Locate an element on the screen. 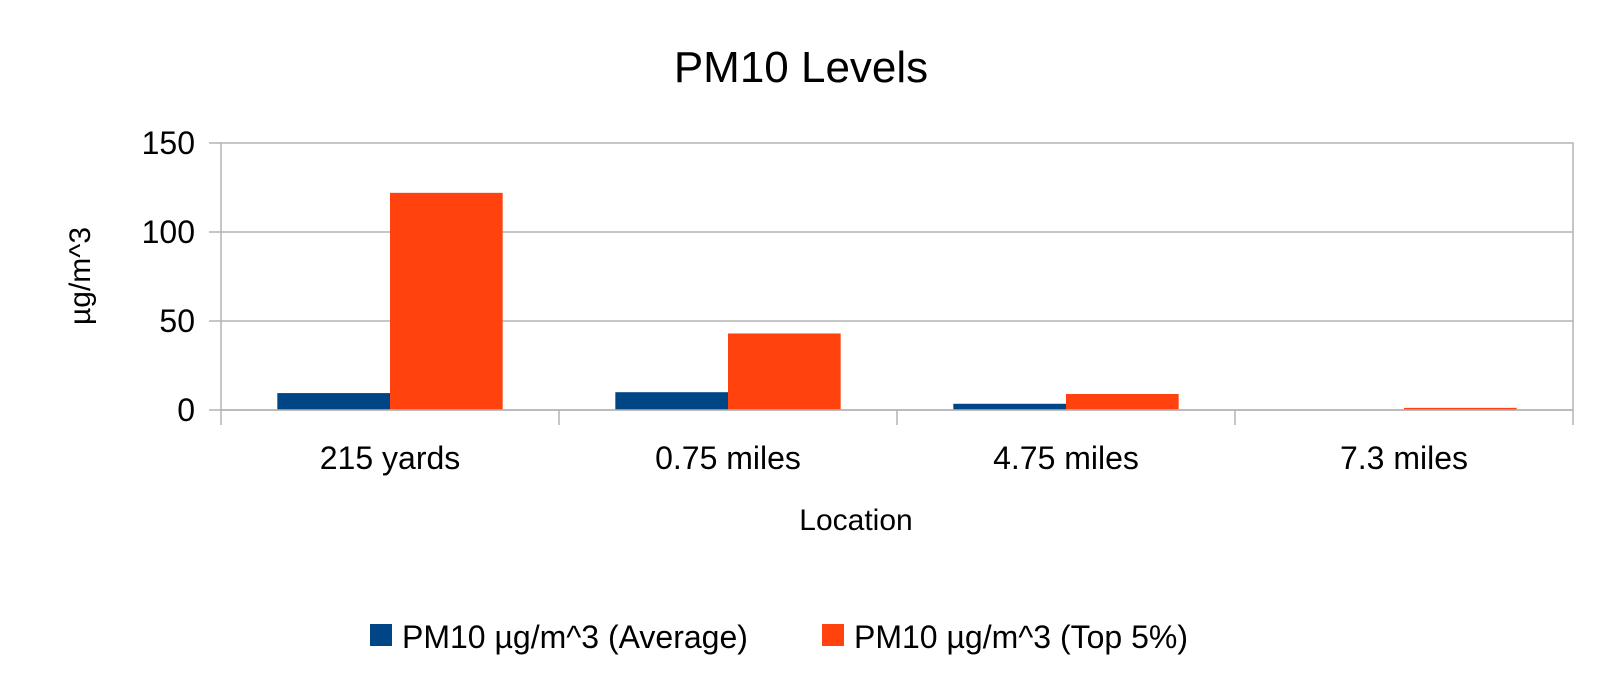 The height and width of the screenshot is (676, 1603). y-tick-label: 100 is located at coordinates (168, 232).